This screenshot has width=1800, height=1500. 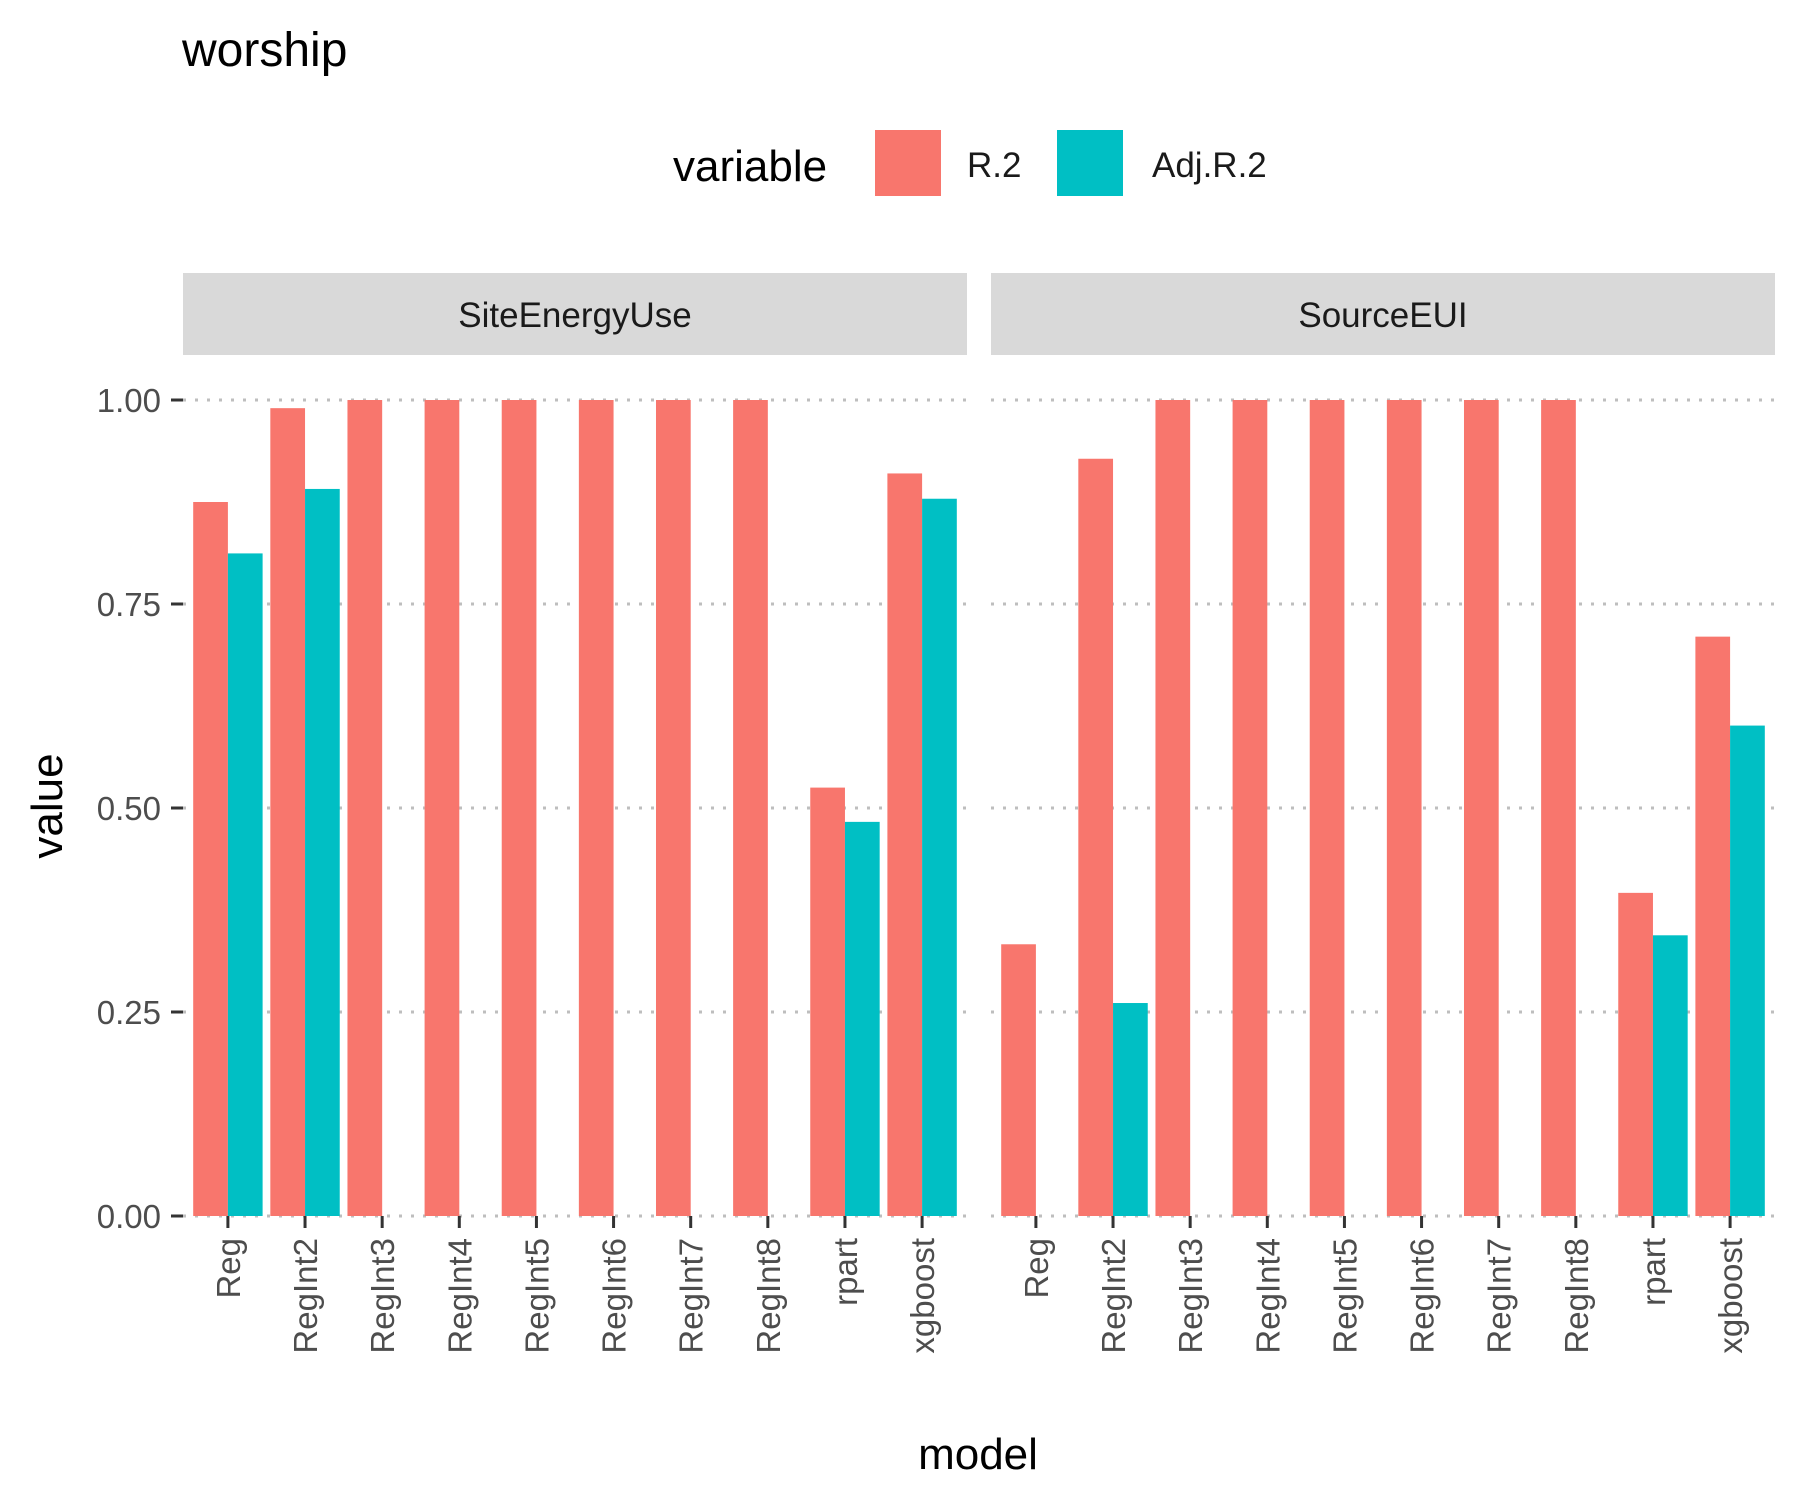 What do you see at coordinates (129, 1012) in the screenshot?
I see `y-tick-label: 0.25` at bounding box center [129, 1012].